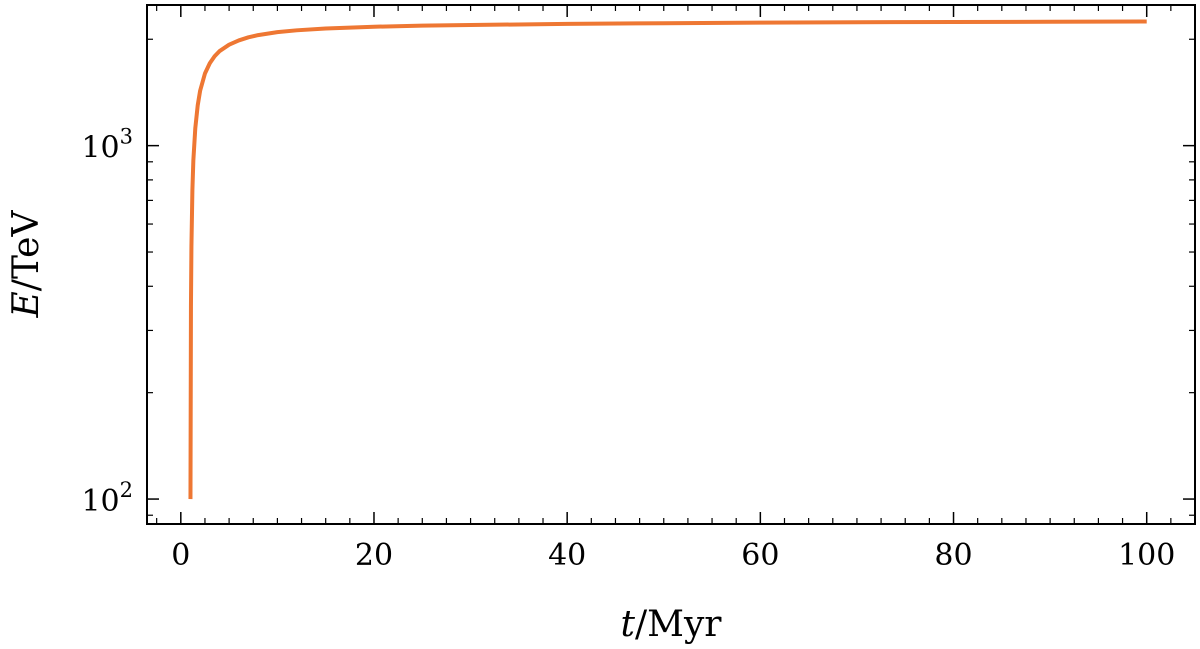 The image size is (1200, 649). I want to click on y-tick-label-exponent: 2, so click(126, 490).